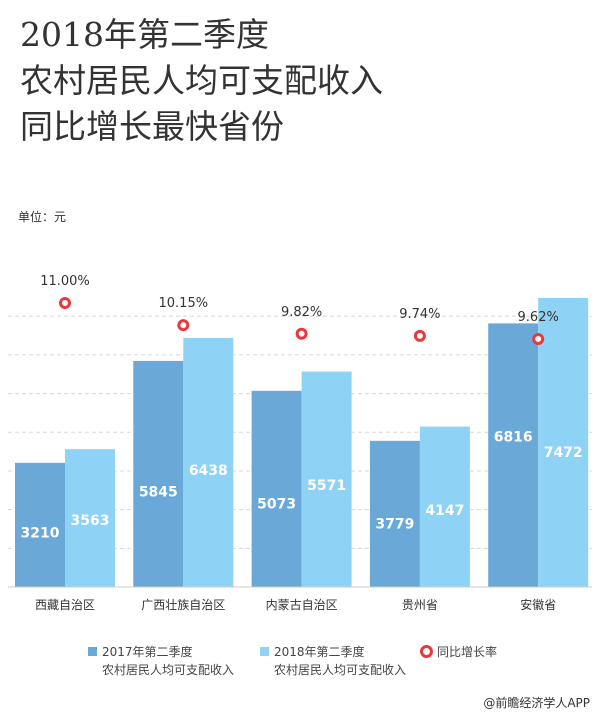  I want to click on footer-credit: @前瞻经济学人APP, so click(536, 703).